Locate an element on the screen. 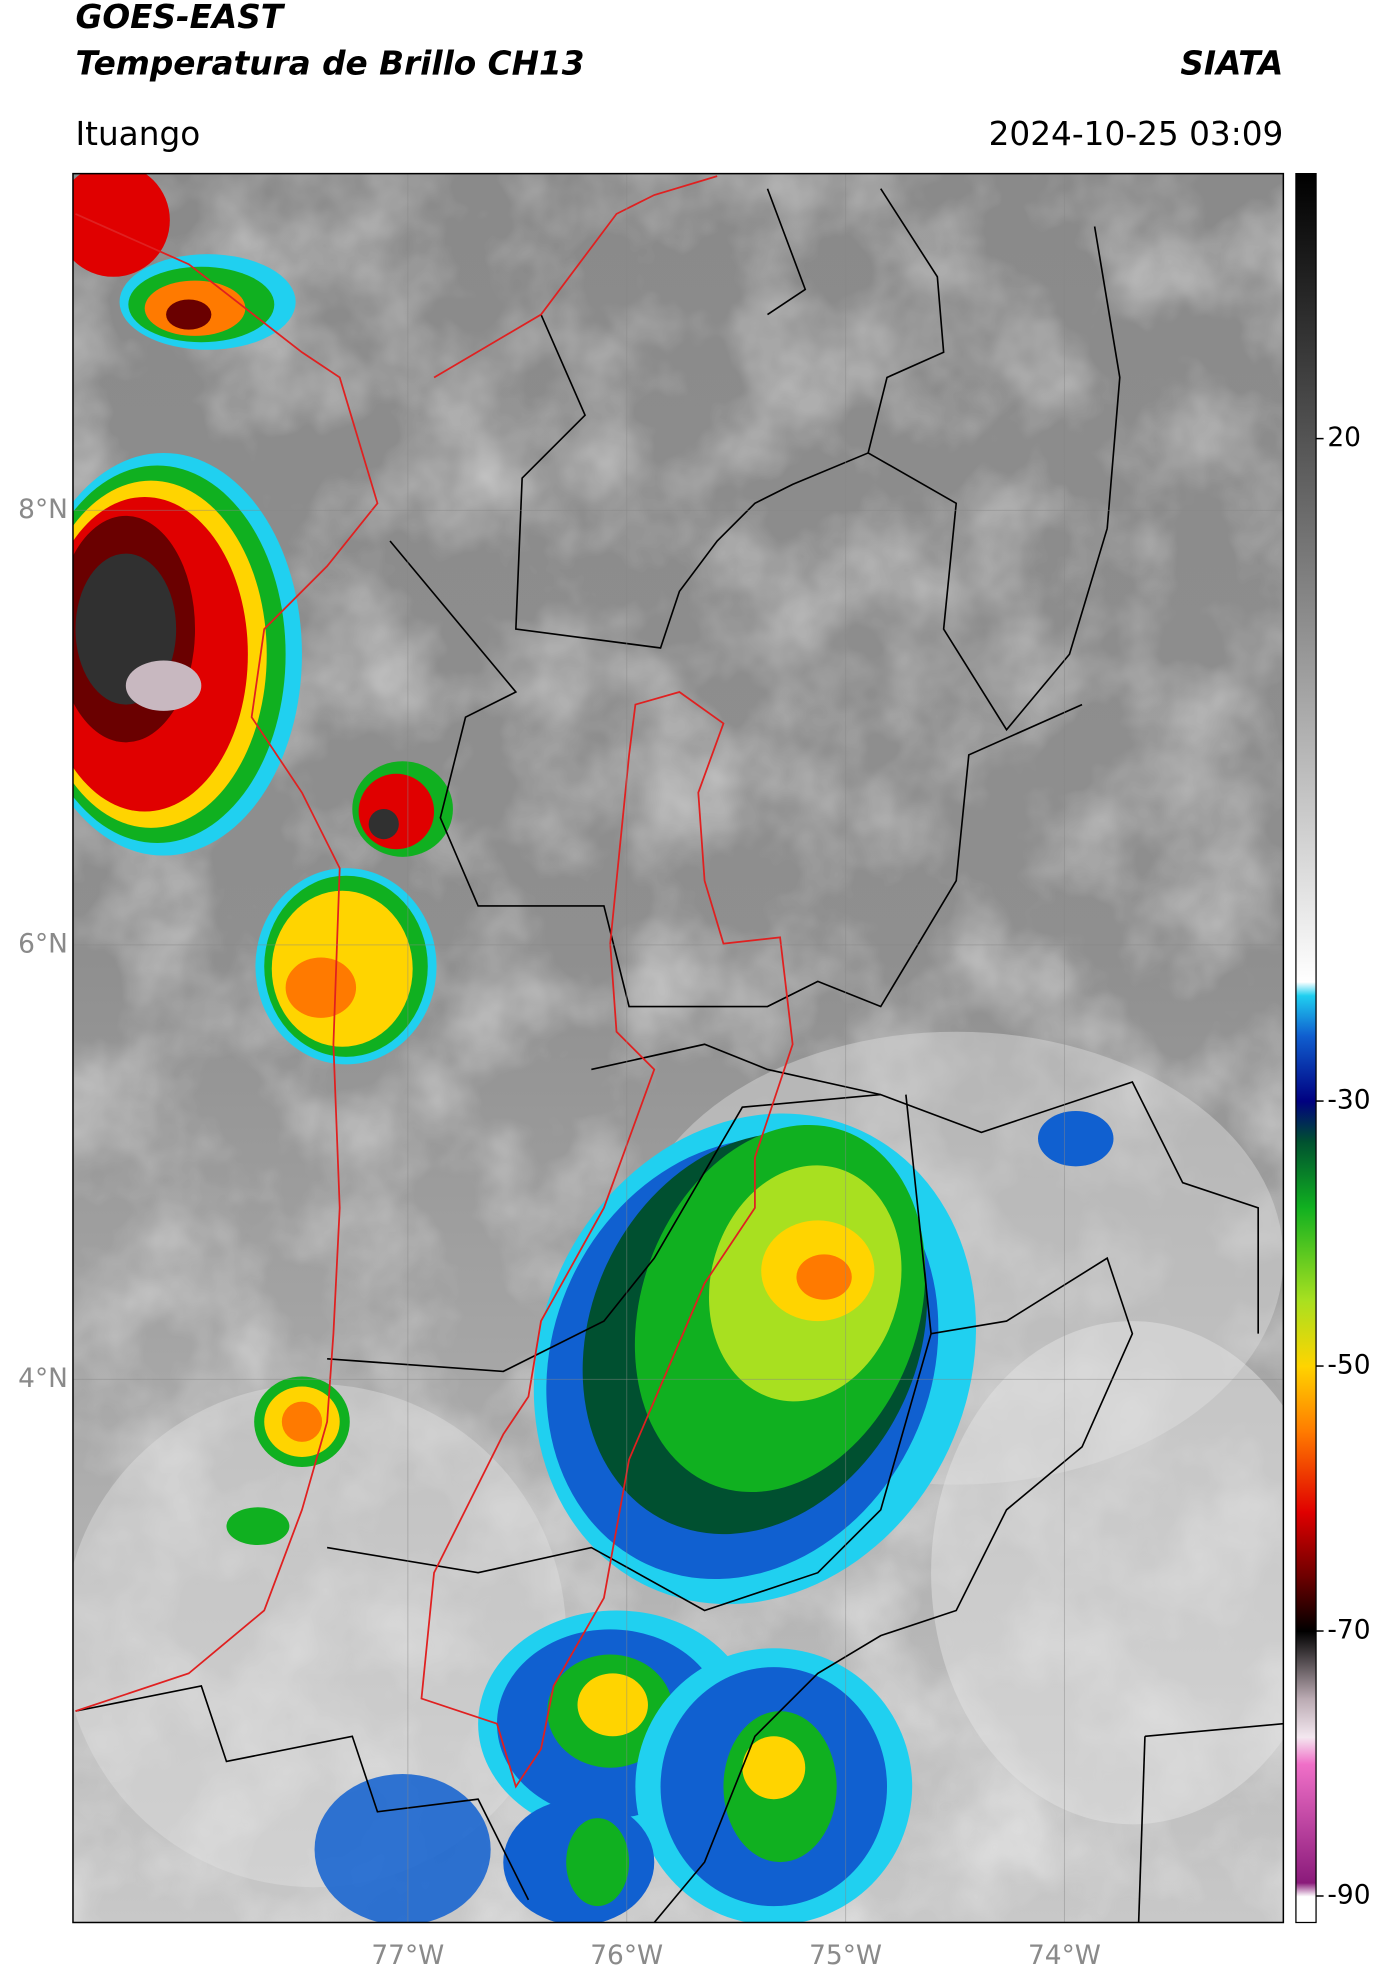 The height and width of the screenshot is (1981, 1384). colorbar-frame is located at coordinates (1306, 1048).